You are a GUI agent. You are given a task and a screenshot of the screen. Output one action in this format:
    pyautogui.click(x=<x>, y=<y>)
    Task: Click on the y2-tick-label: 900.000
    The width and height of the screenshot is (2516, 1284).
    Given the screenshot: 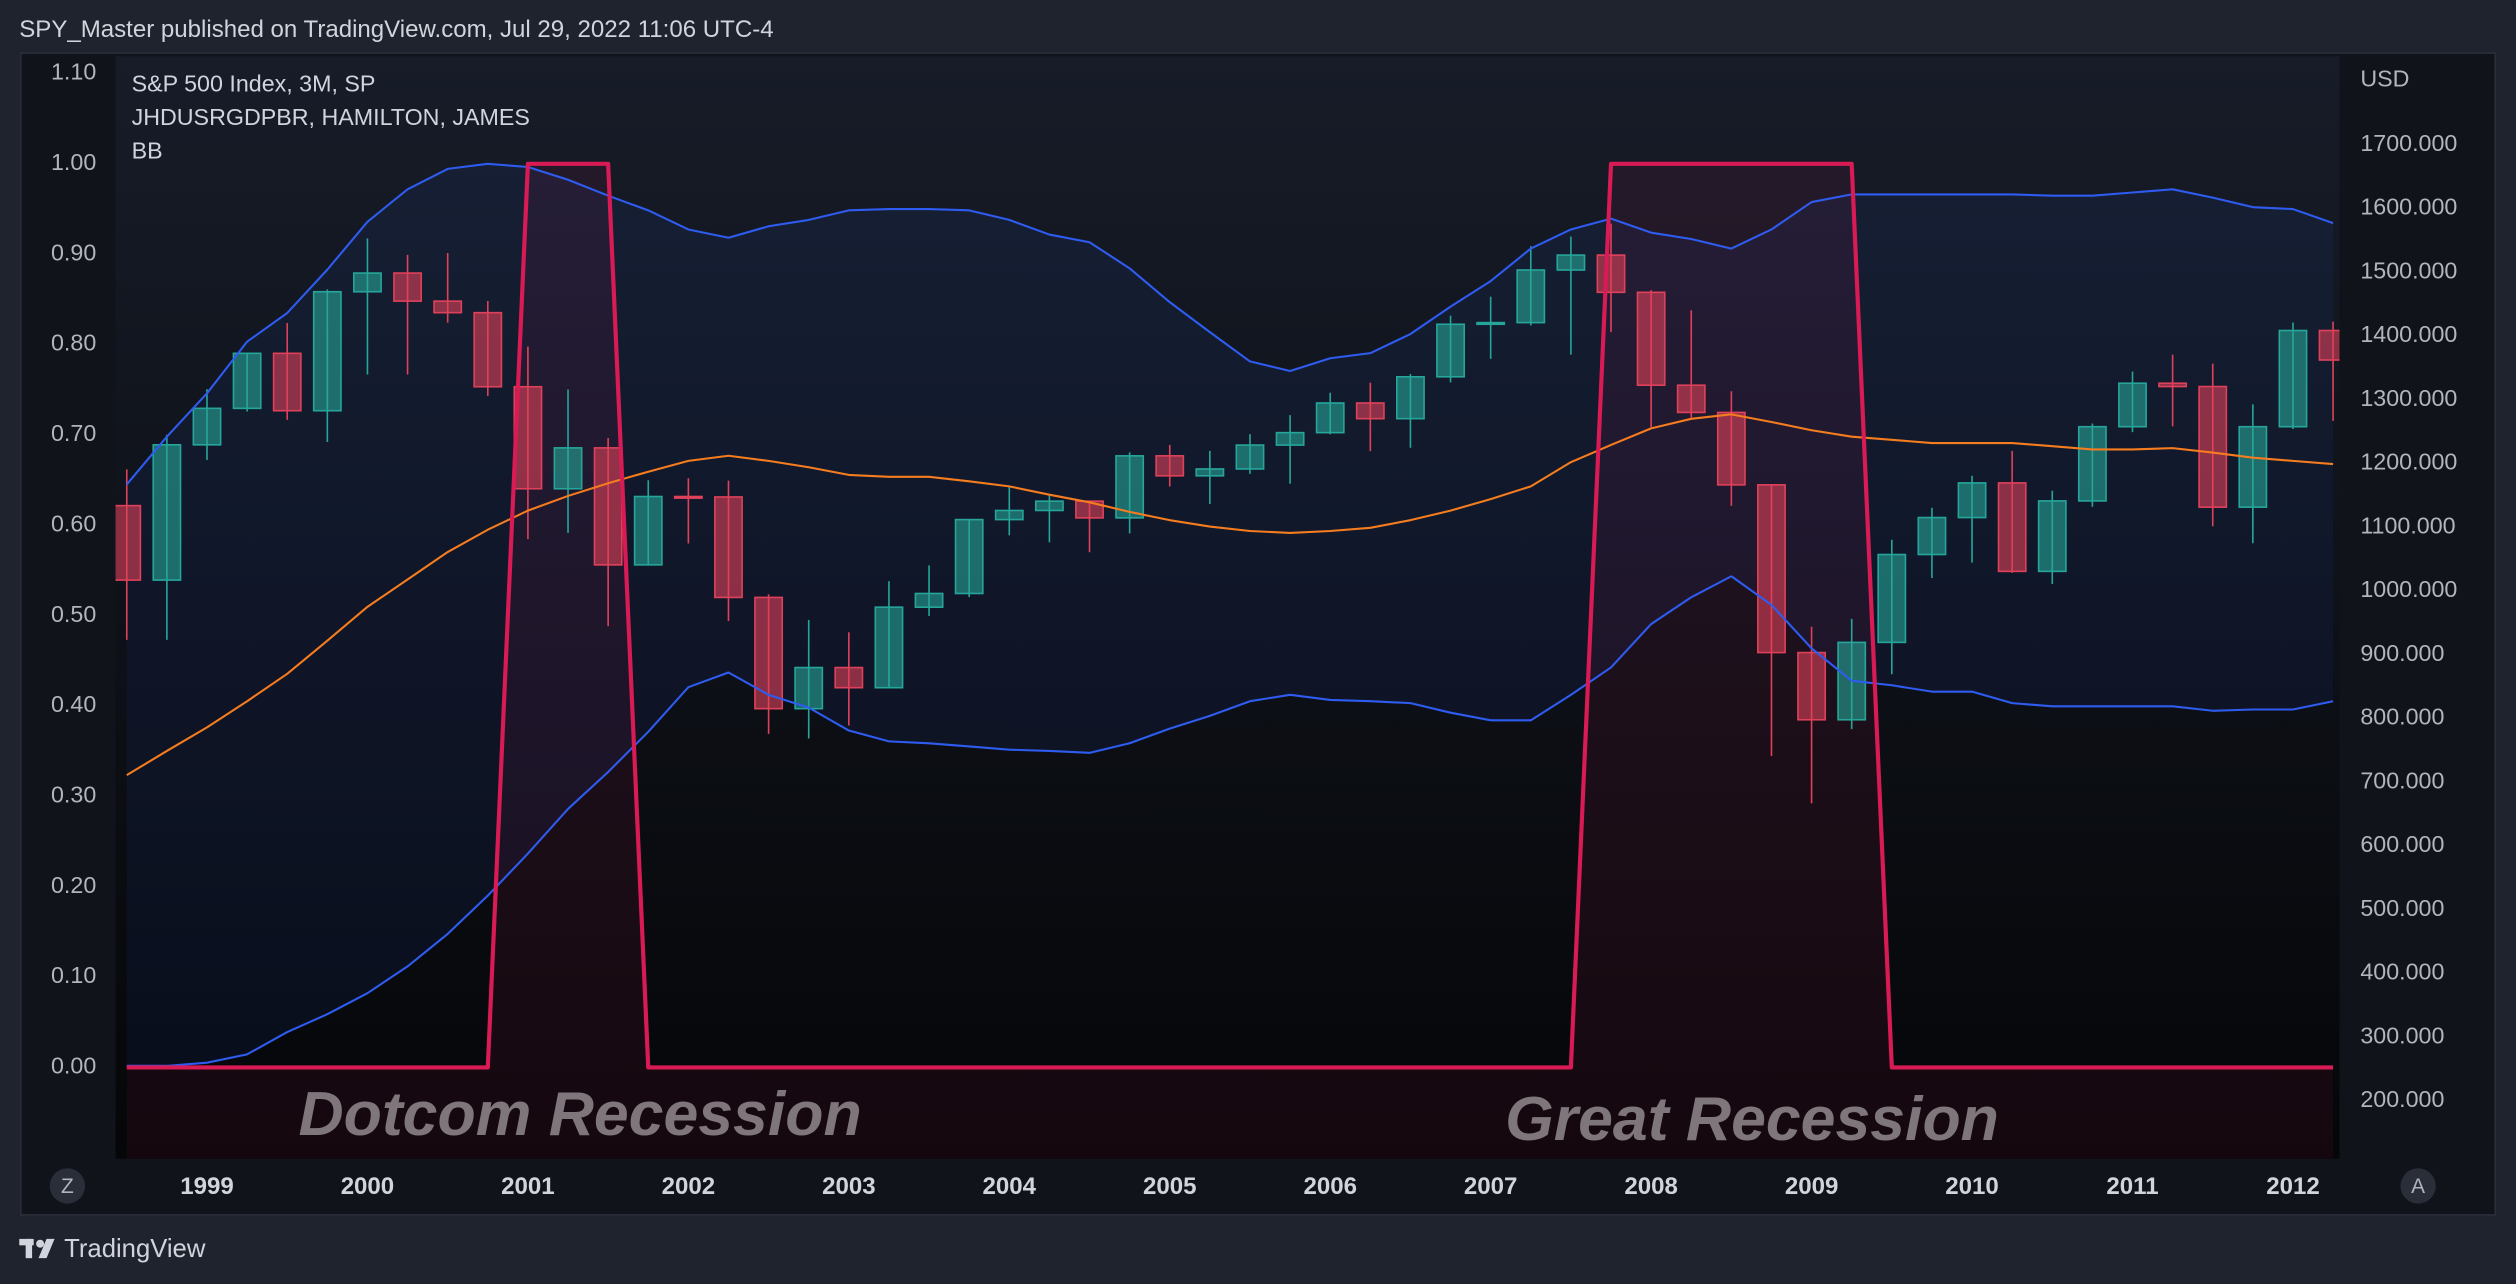 What is the action you would take?
    pyautogui.click(x=2402, y=653)
    